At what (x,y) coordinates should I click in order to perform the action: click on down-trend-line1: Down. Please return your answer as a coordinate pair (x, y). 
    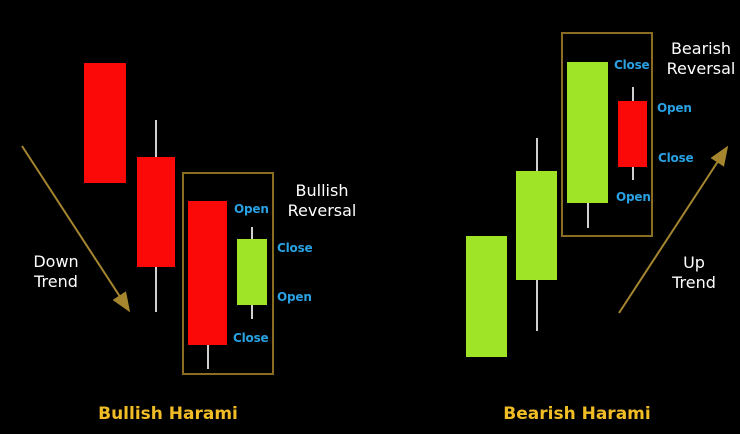
    Looking at the image, I should click on (56, 261).